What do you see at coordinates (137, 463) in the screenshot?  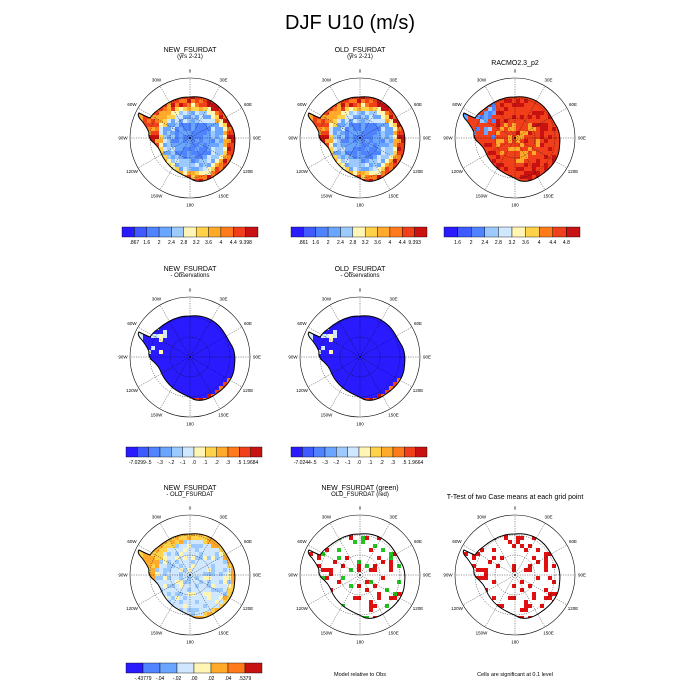 I see `colorbar-label: -7.0299` at bounding box center [137, 463].